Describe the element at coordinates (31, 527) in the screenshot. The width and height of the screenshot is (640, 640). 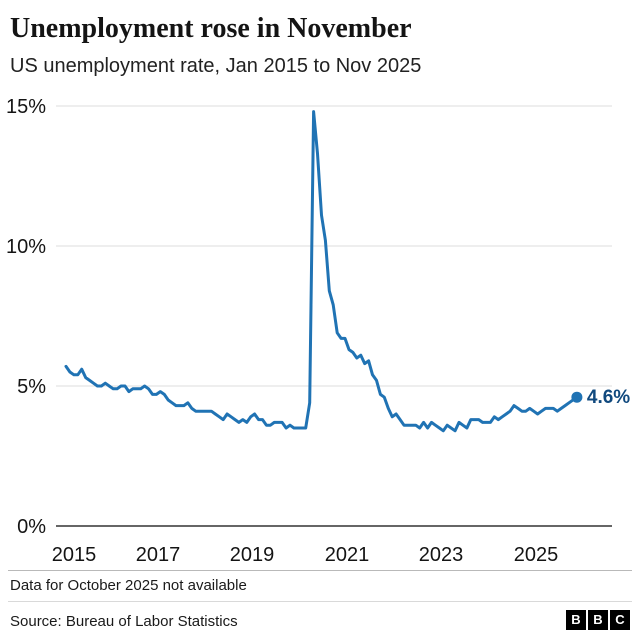
I see `y-tick-0: 0%` at that location.